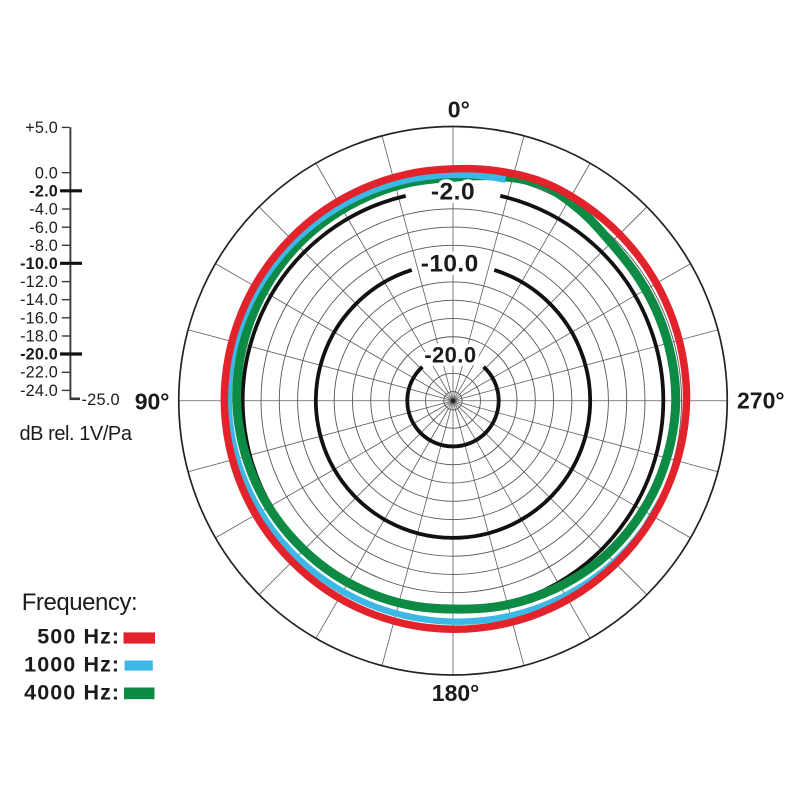 The height and width of the screenshot is (800, 800). Describe the element at coordinates (101, 400) in the screenshot. I see `svg-text: -25.0` at that location.